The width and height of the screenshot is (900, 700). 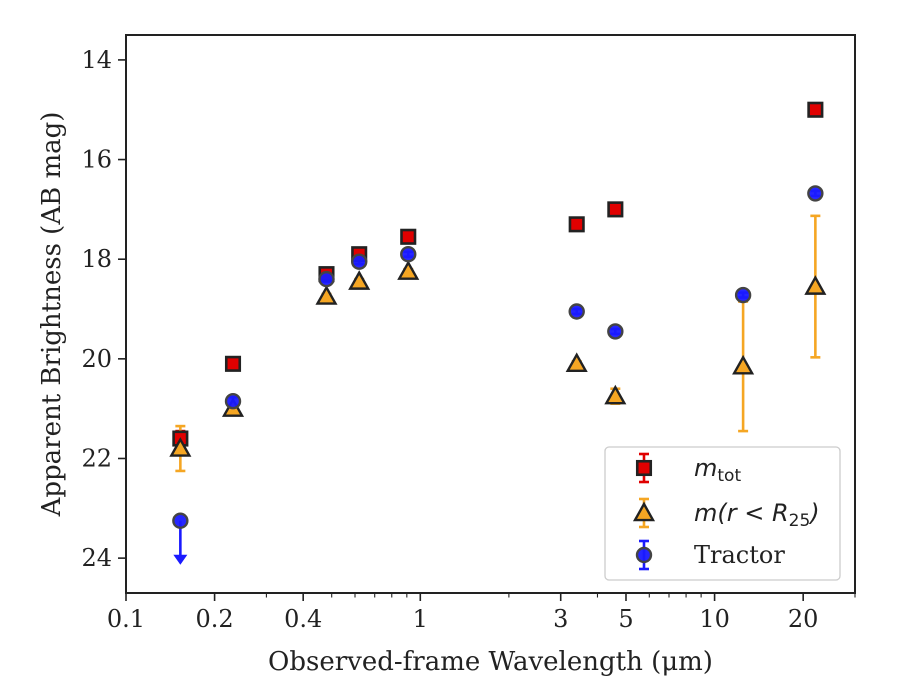 What do you see at coordinates (96, 160) in the screenshot?
I see `y-tick-label: 16` at bounding box center [96, 160].